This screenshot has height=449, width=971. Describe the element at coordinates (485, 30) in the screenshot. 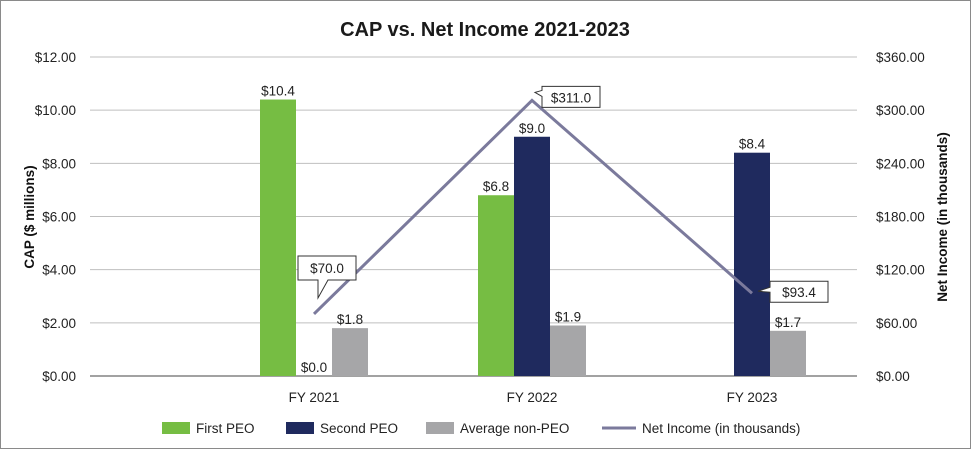

I see `chart-title: CAP vs. Net Income 2021-2023` at that location.